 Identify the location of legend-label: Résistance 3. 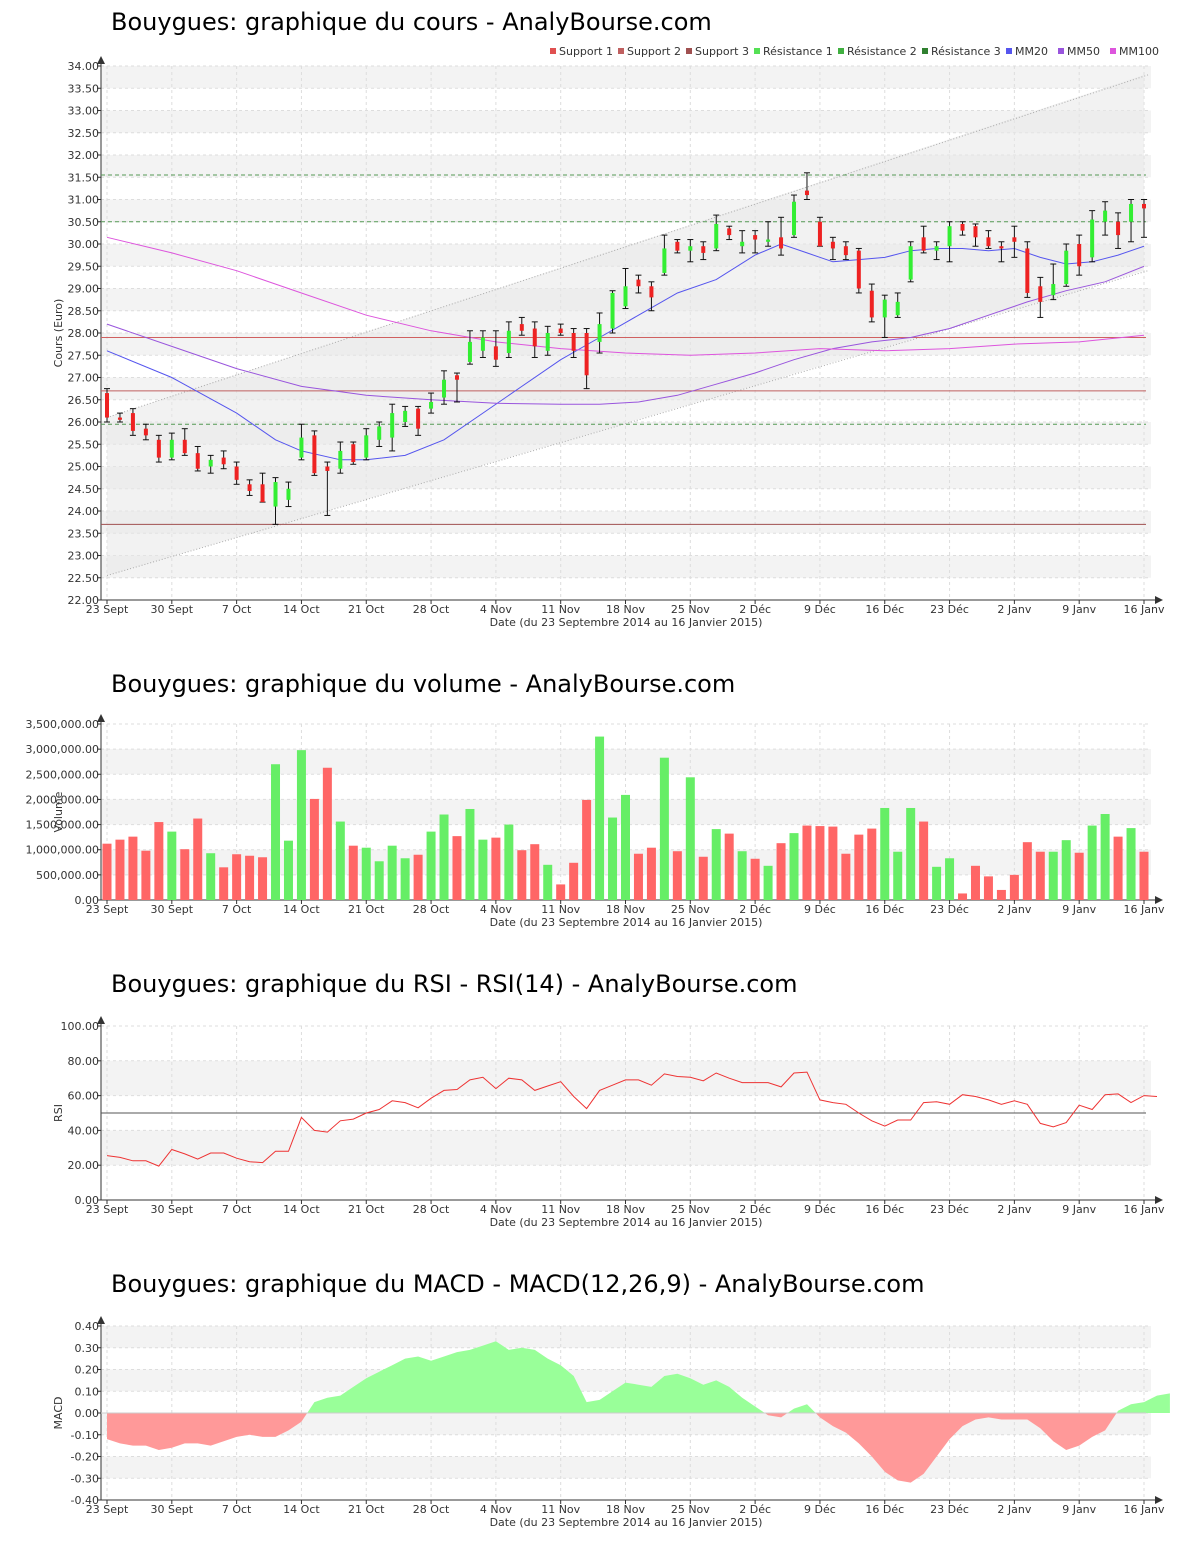
(966, 51).